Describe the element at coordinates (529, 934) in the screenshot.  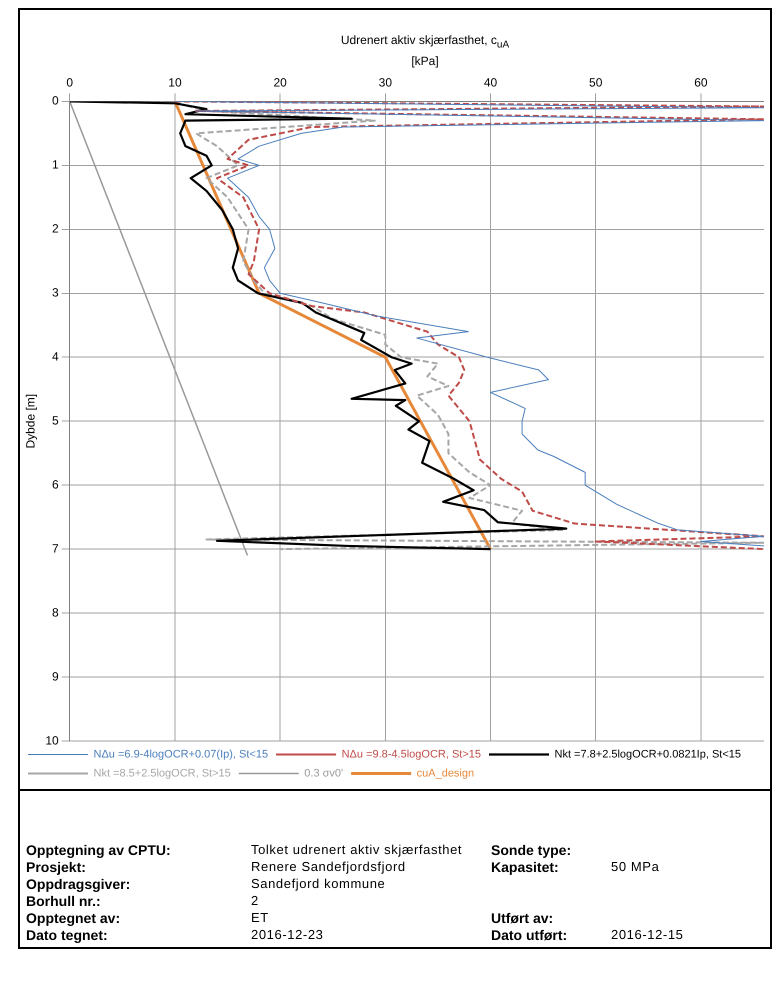
I see `text: Dato utført:` at that location.